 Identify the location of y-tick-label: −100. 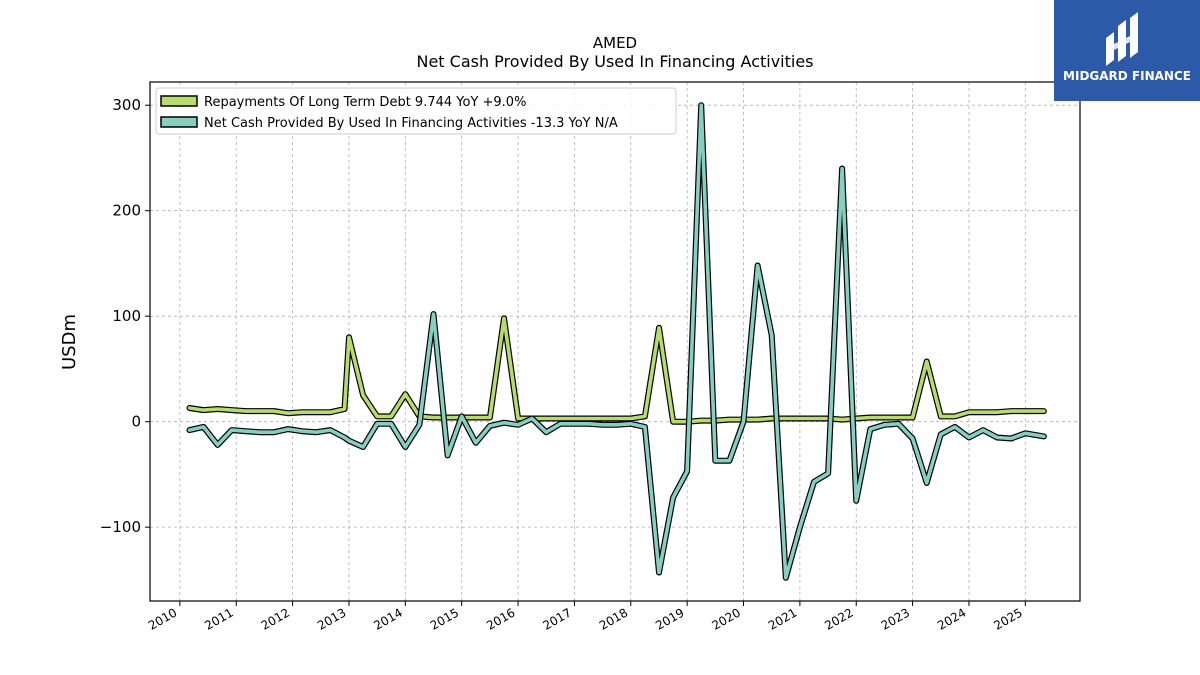
(120, 527).